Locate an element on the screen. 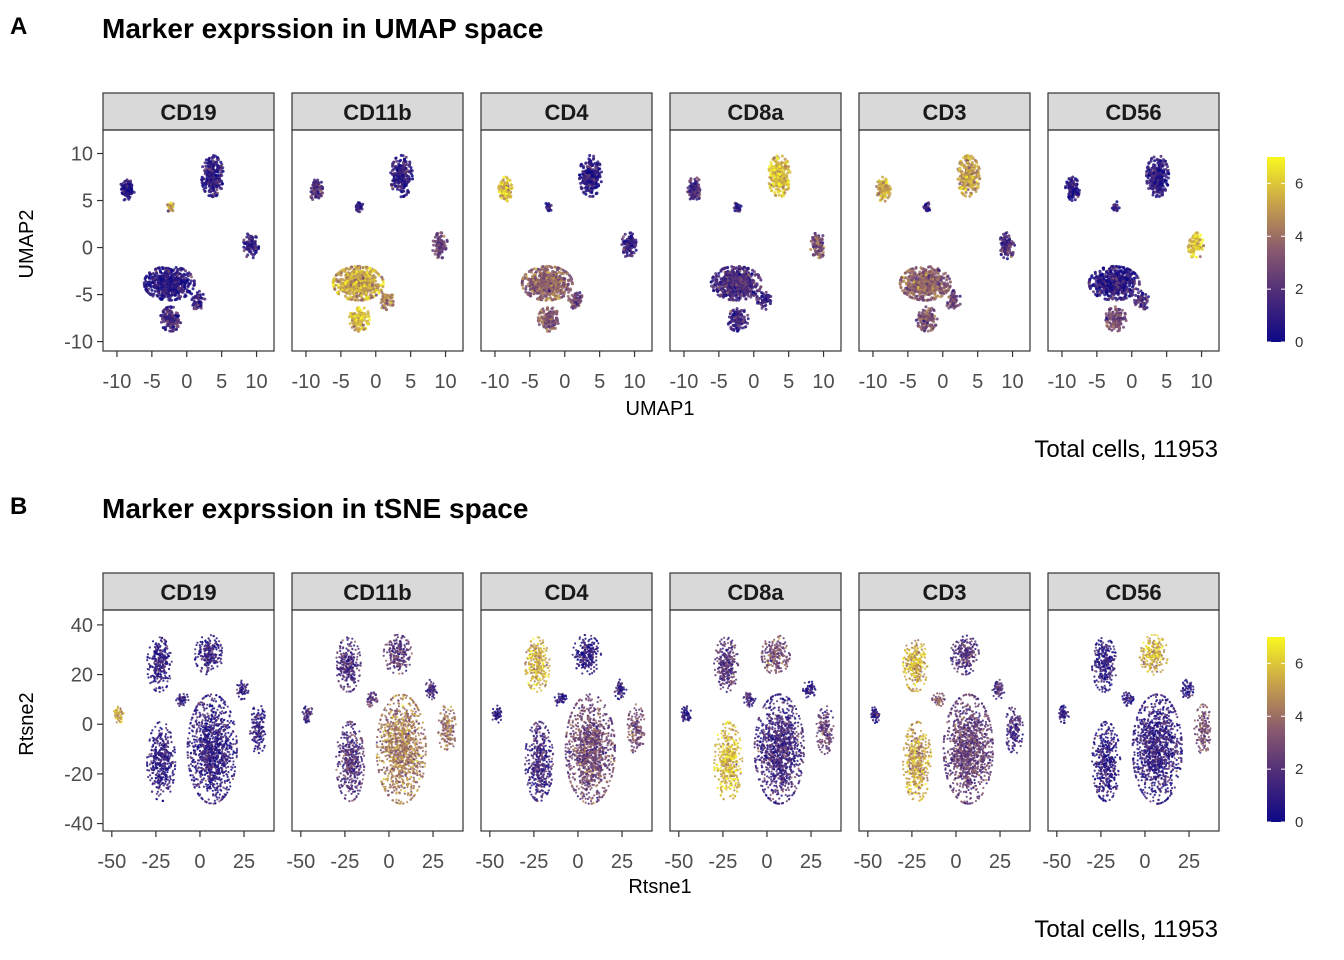 The image size is (1344, 960). y-tick-label: -10 is located at coordinates (78, 343).